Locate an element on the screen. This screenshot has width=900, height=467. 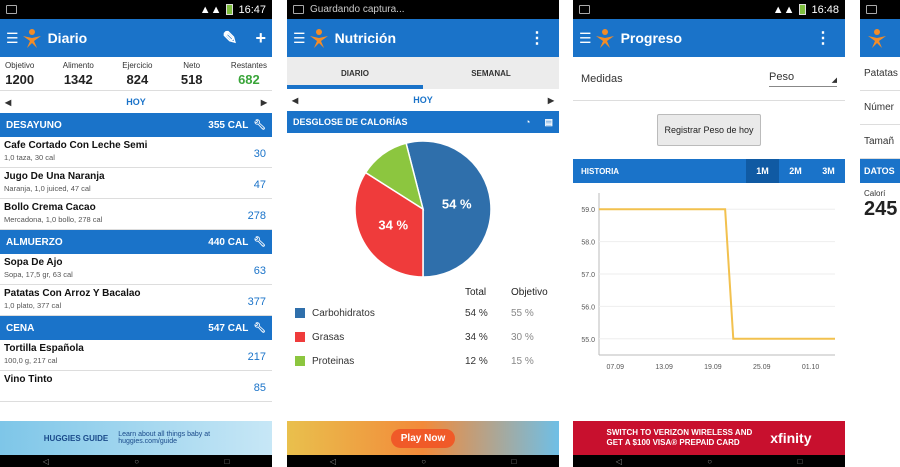
tab-bar: DIARIO SEMANAL is located at coordinates (423, 73).